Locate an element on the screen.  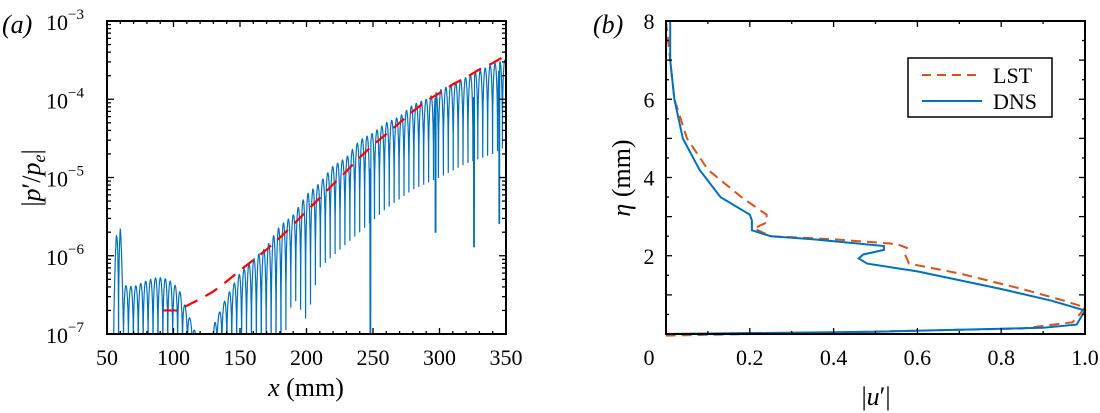
y-tick-label: 4 is located at coordinates (649, 178).